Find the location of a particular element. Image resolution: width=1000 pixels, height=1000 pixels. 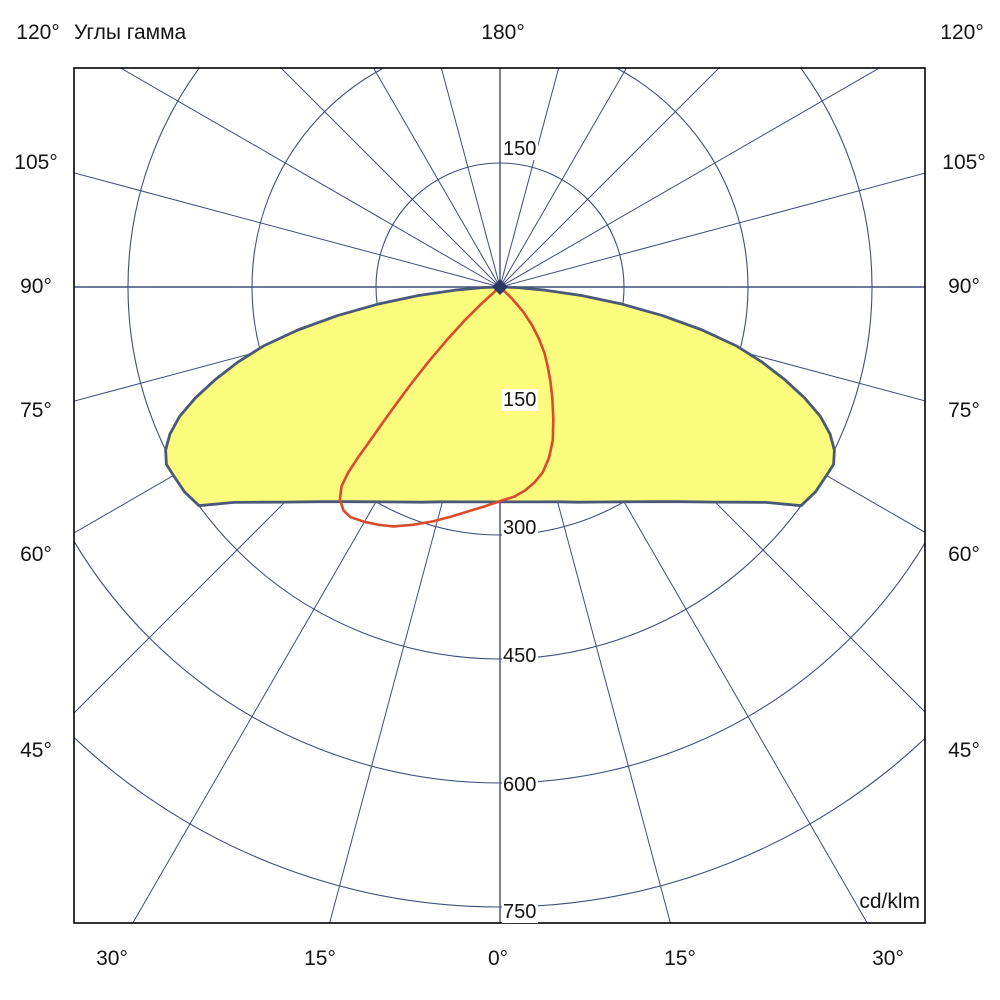

angle-label-right-105: 105° is located at coordinates (964, 162).